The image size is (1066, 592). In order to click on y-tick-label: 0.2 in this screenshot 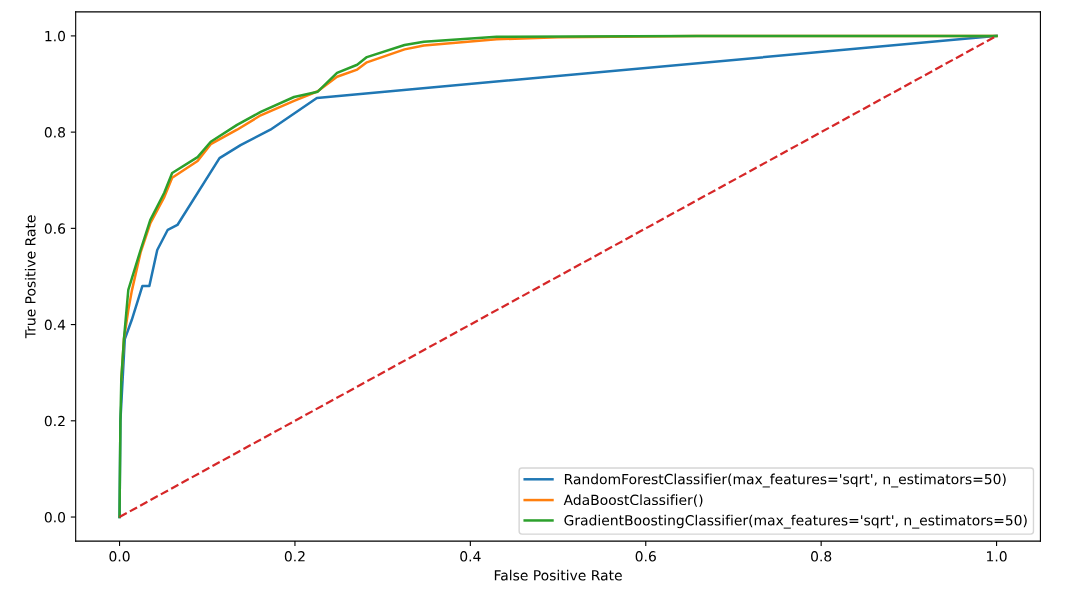, I will do `click(54, 421)`.